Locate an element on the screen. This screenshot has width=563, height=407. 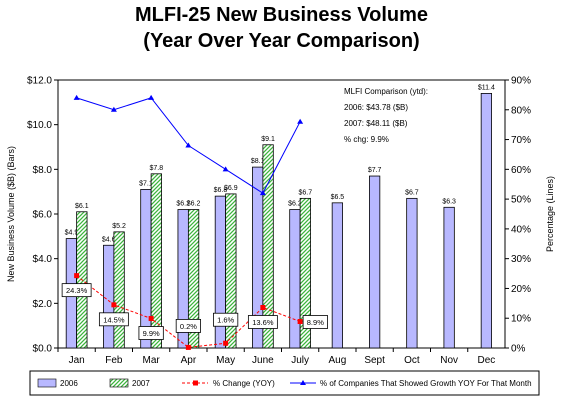
x-axis-tick-label: Jan is located at coordinates (77, 360).